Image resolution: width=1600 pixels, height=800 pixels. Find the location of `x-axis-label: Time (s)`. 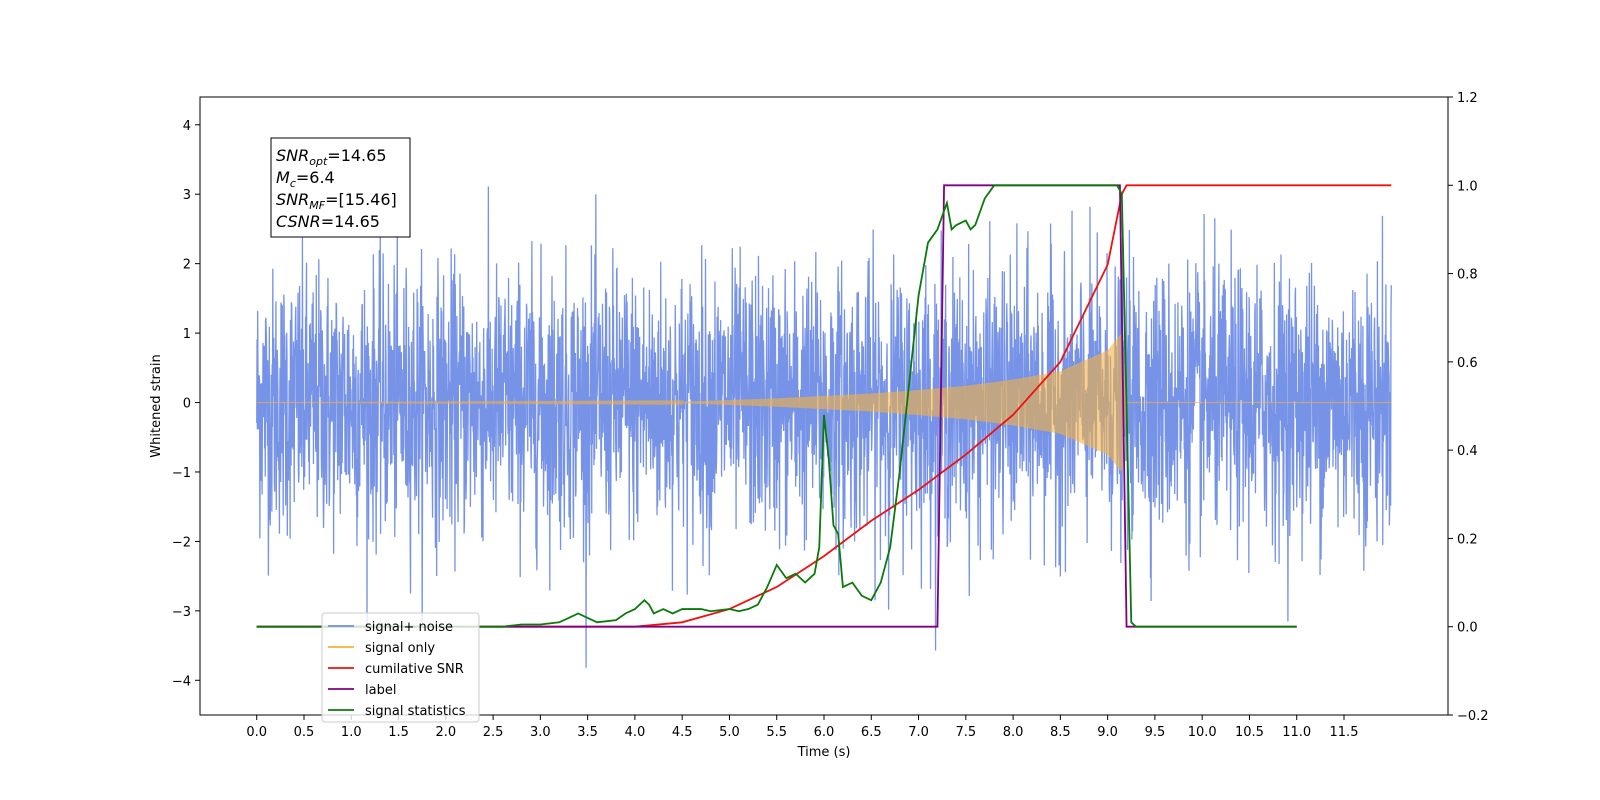

x-axis-label: Time (s) is located at coordinates (824, 752).